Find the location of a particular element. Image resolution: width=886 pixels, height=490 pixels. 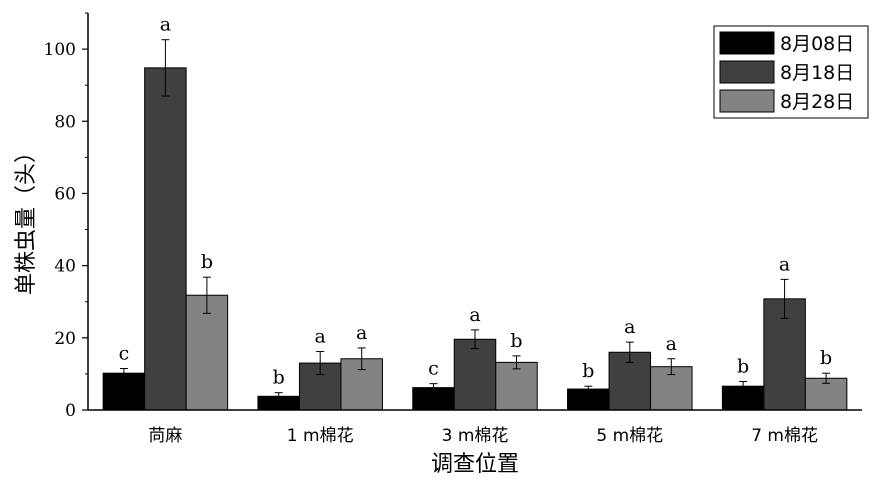

x-tick-label: 3 m棉花 is located at coordinates (475, 436).